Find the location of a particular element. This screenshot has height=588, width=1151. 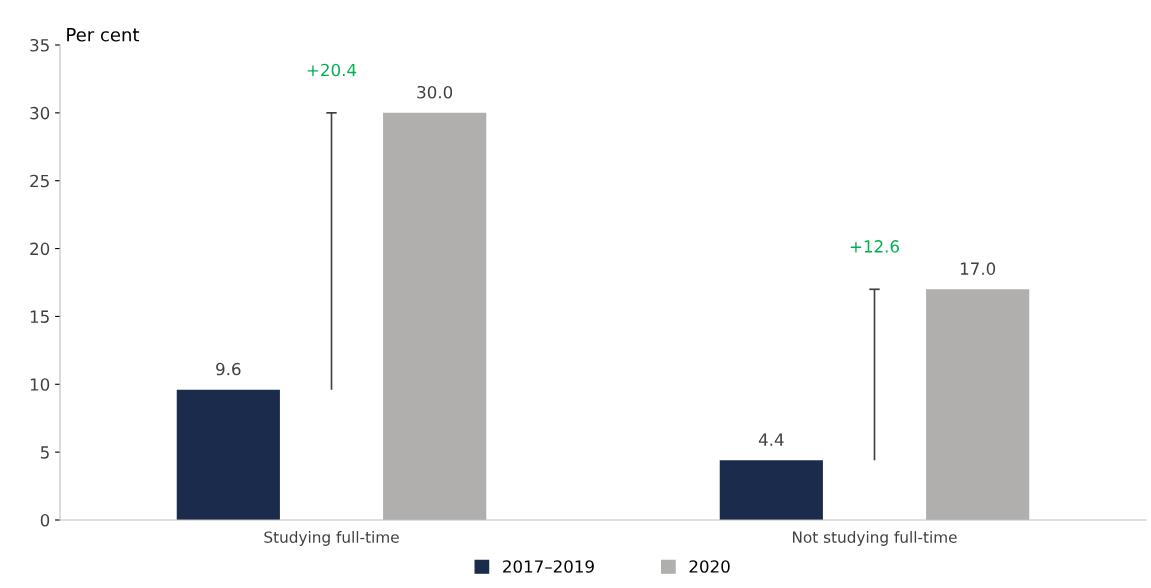

data-label: +12.6 is located at coordinates (874, 246).